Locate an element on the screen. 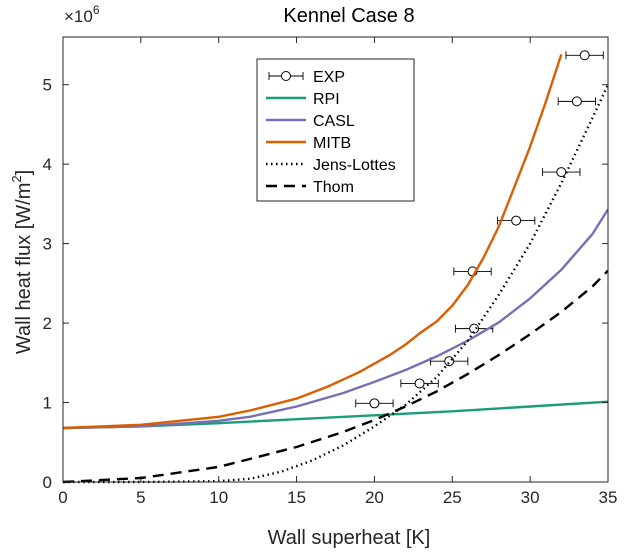 This screenshot has width=626, height=552. x-tick-label: 25 is located at coordinates (452, 497).